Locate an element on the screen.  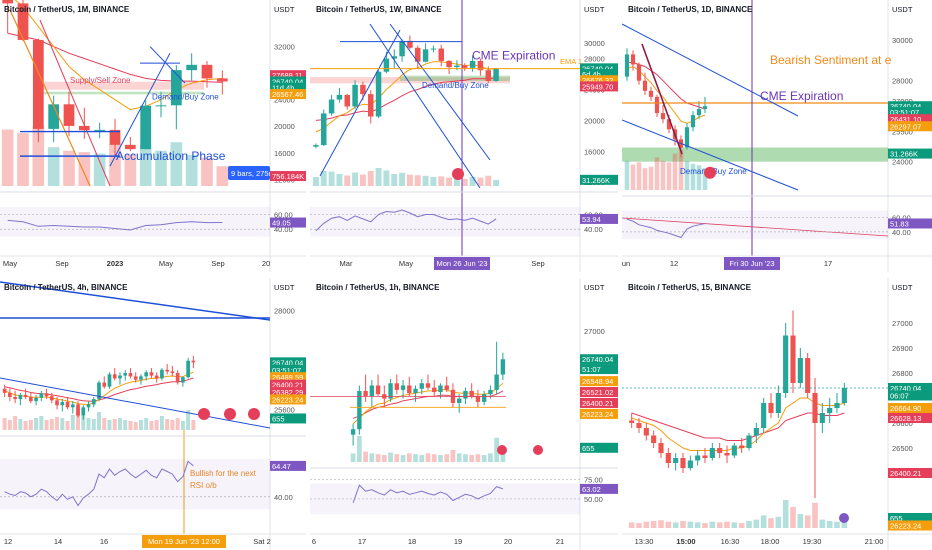
x-tick-label: Sep is located at coordinates (537, 263).